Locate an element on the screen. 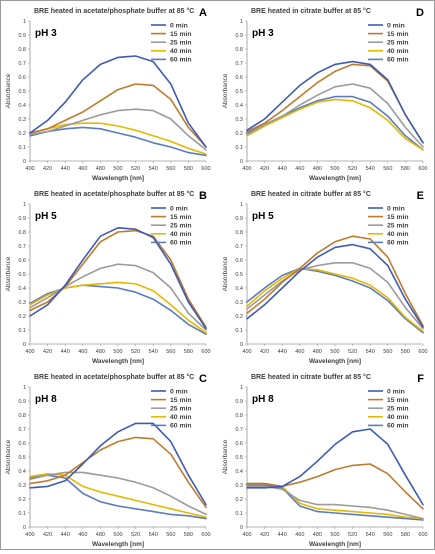 The height and width of the screenshot is (554, 435). panel-letter: D is located at coordinates (420, 13).